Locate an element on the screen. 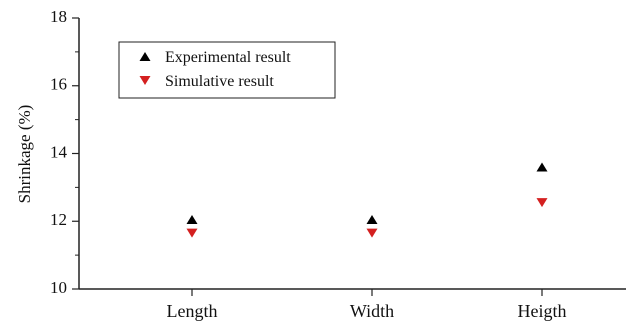 The width and height of the screenshot is (638, 326). x-tick-label: Length is located at coordinates (192, 311).